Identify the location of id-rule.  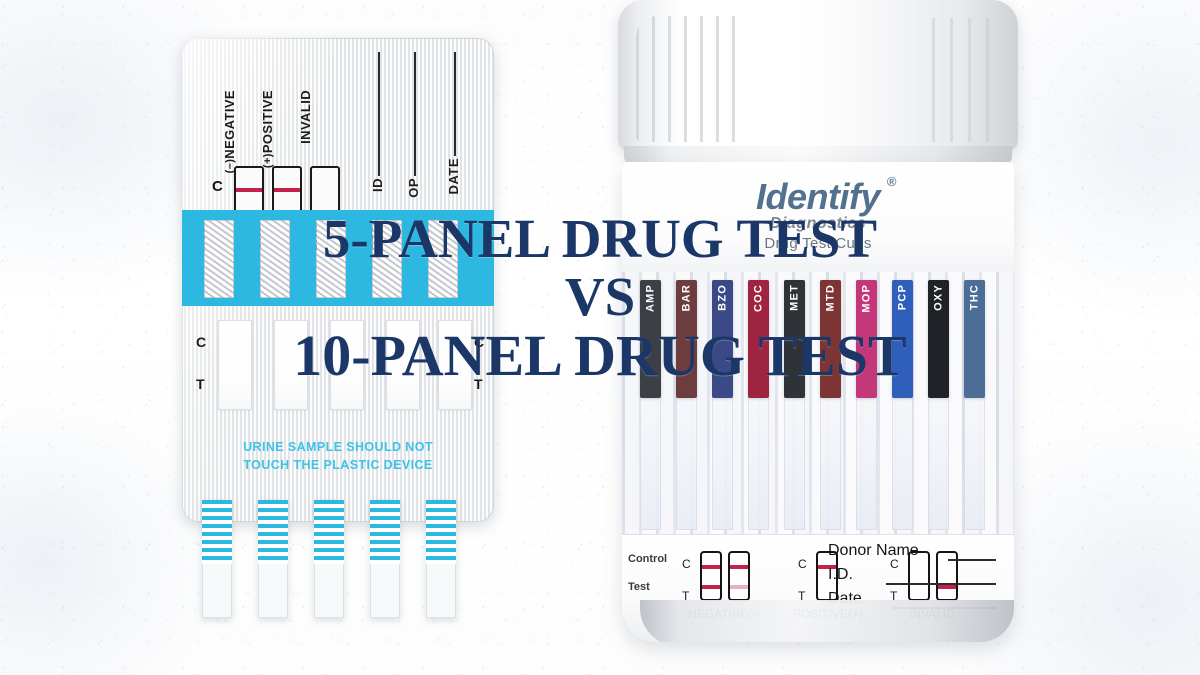
(379, 114).